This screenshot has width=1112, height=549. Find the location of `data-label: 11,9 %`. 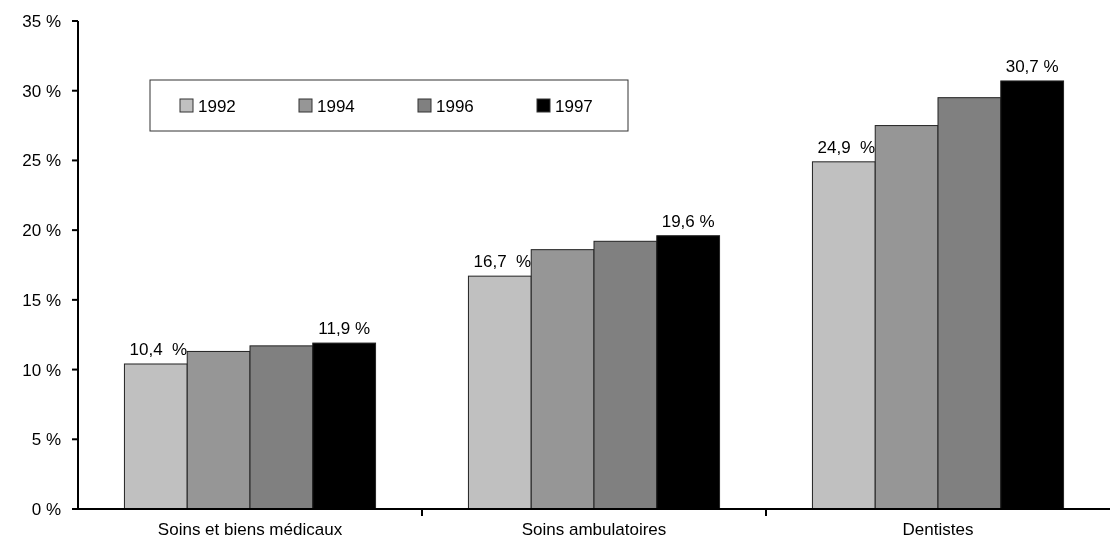

data-label: 11,9 % is located at coordinates (344, 329).